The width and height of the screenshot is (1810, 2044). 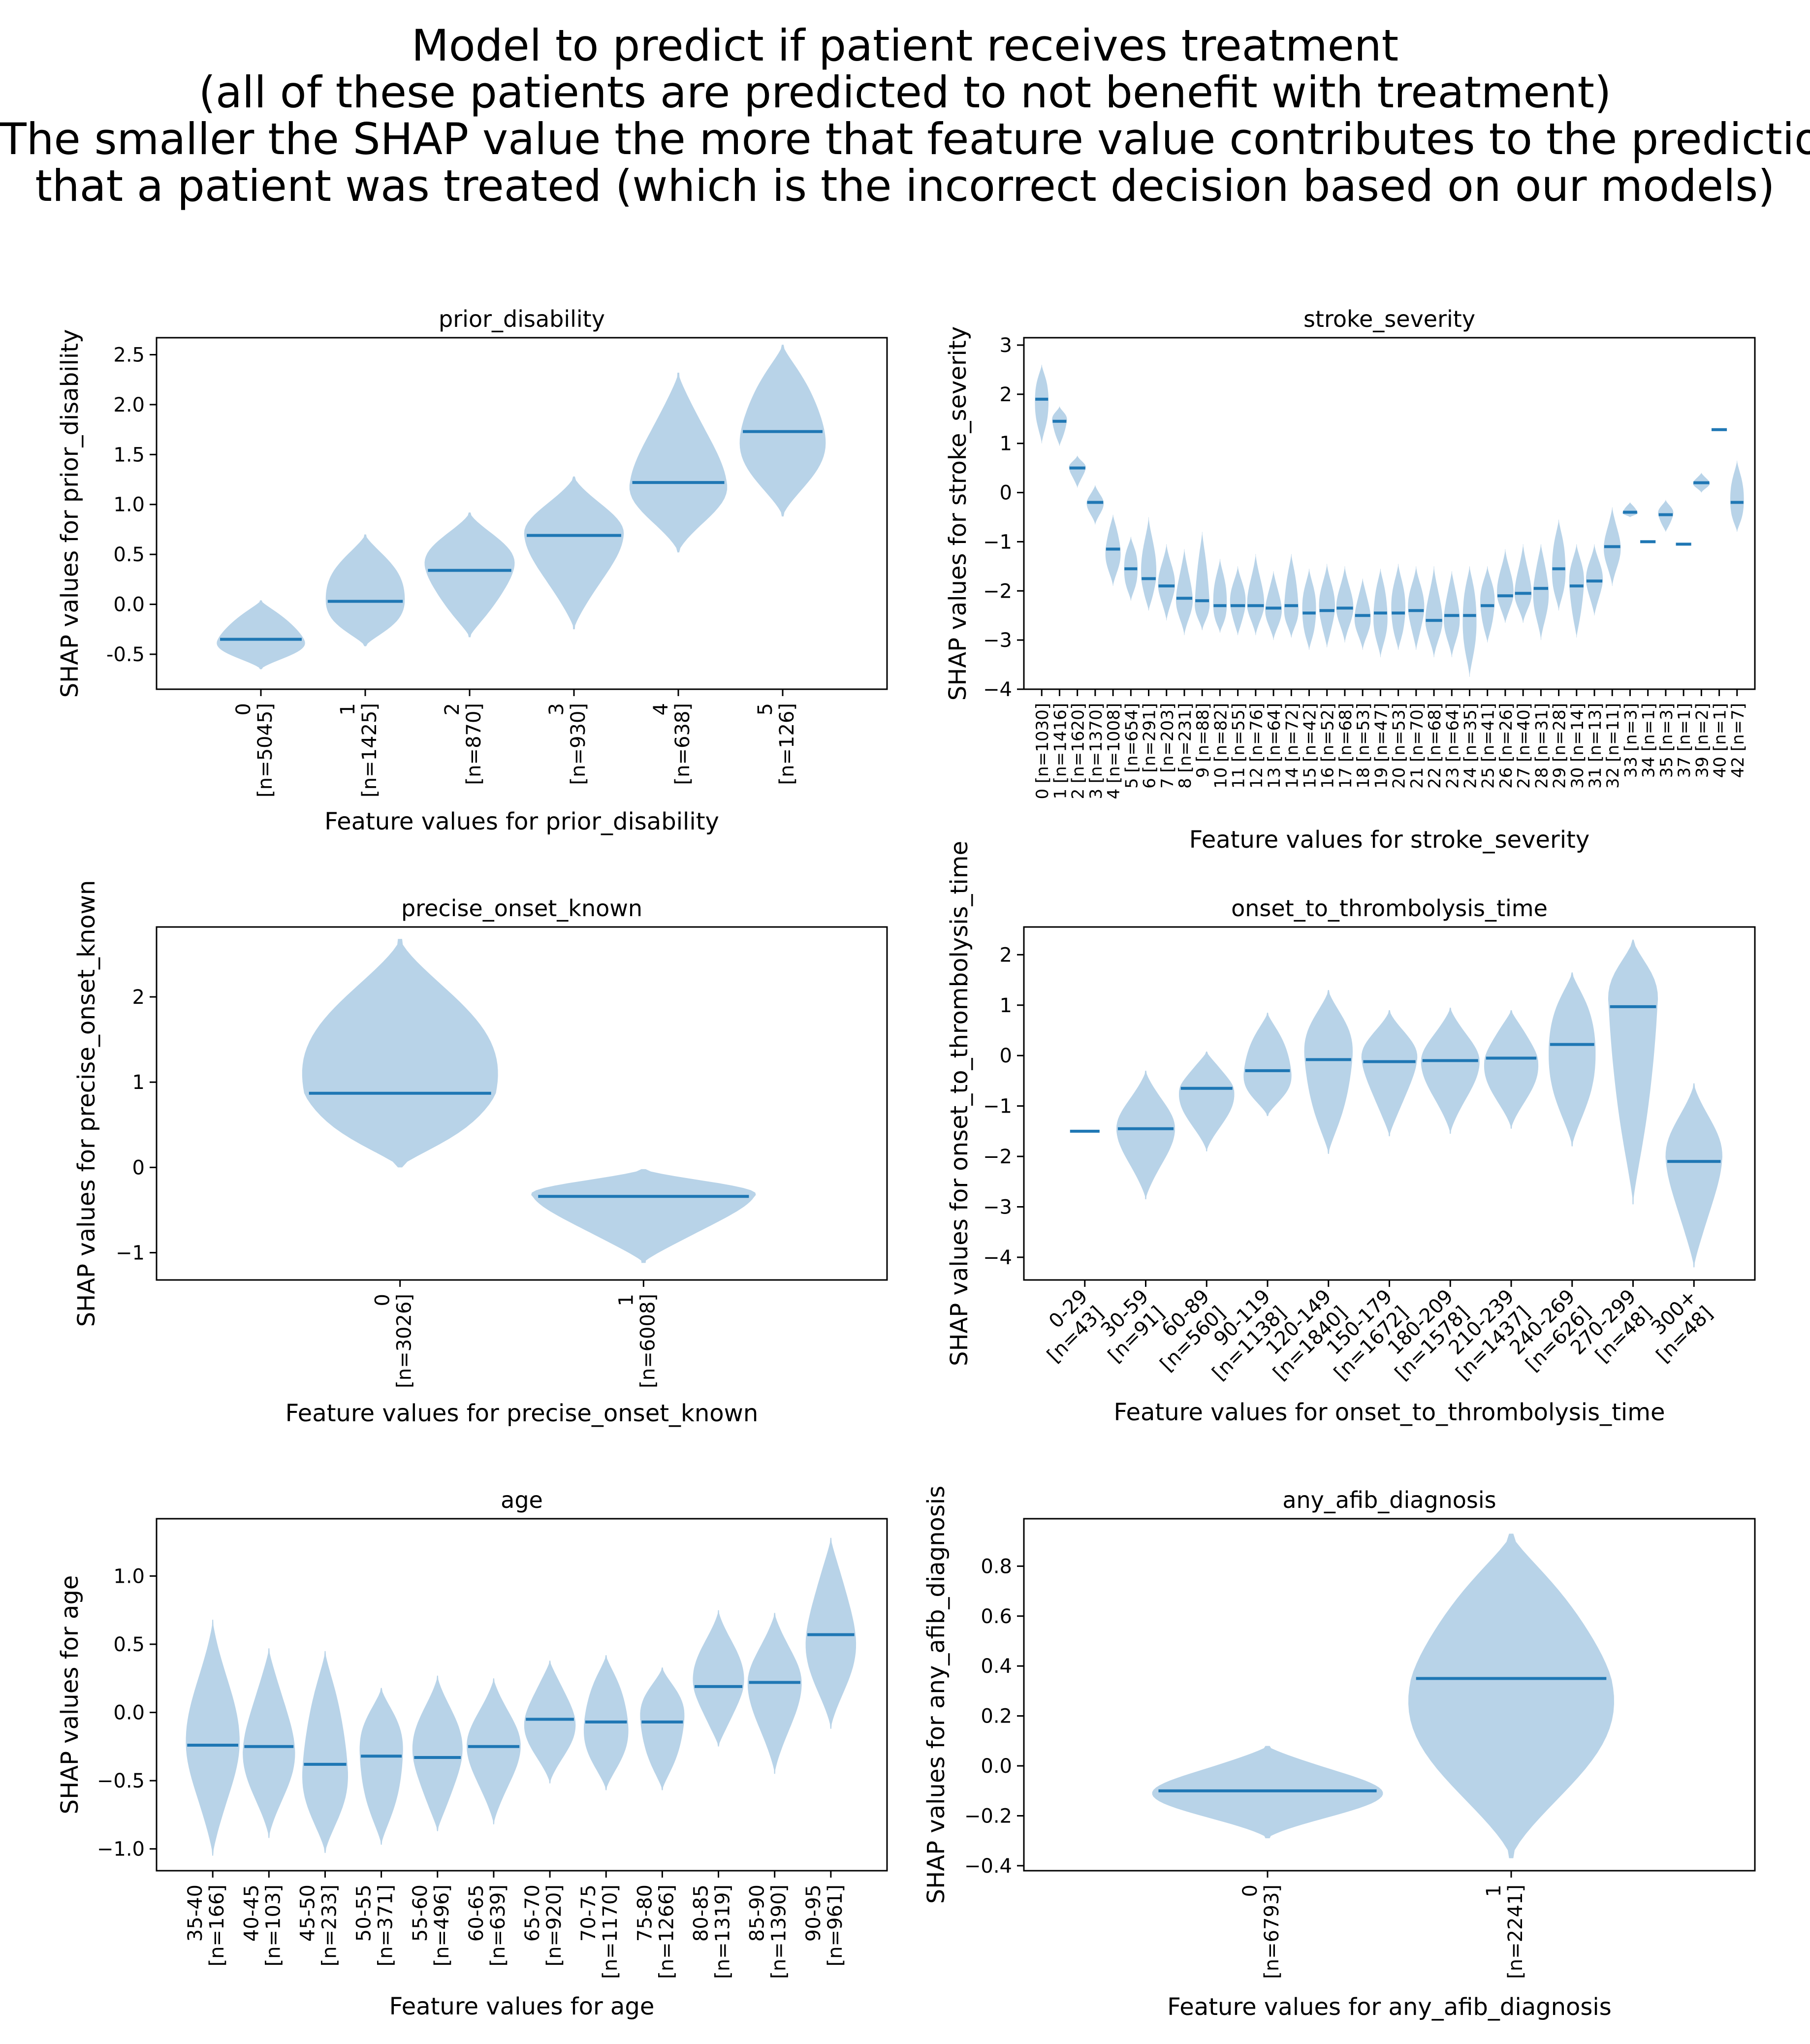 What do you see at coordinates (70, 513) in the screenshot?
I see `y-axis-label: SHAP values for prior_disability` at bounding box center [70, 513].